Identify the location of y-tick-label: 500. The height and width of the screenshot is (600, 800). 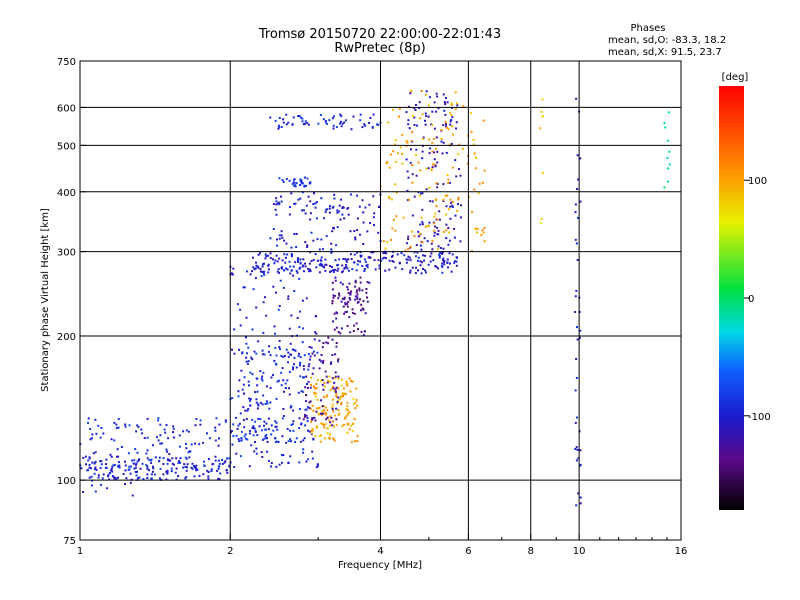
(66, 146).